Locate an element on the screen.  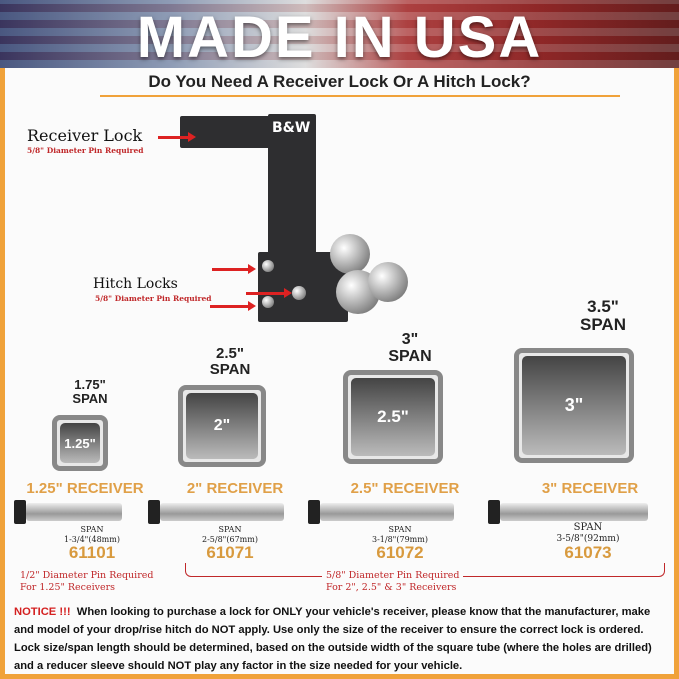
notice-label: NOTICE !!! is located at coordinates (42, 612).